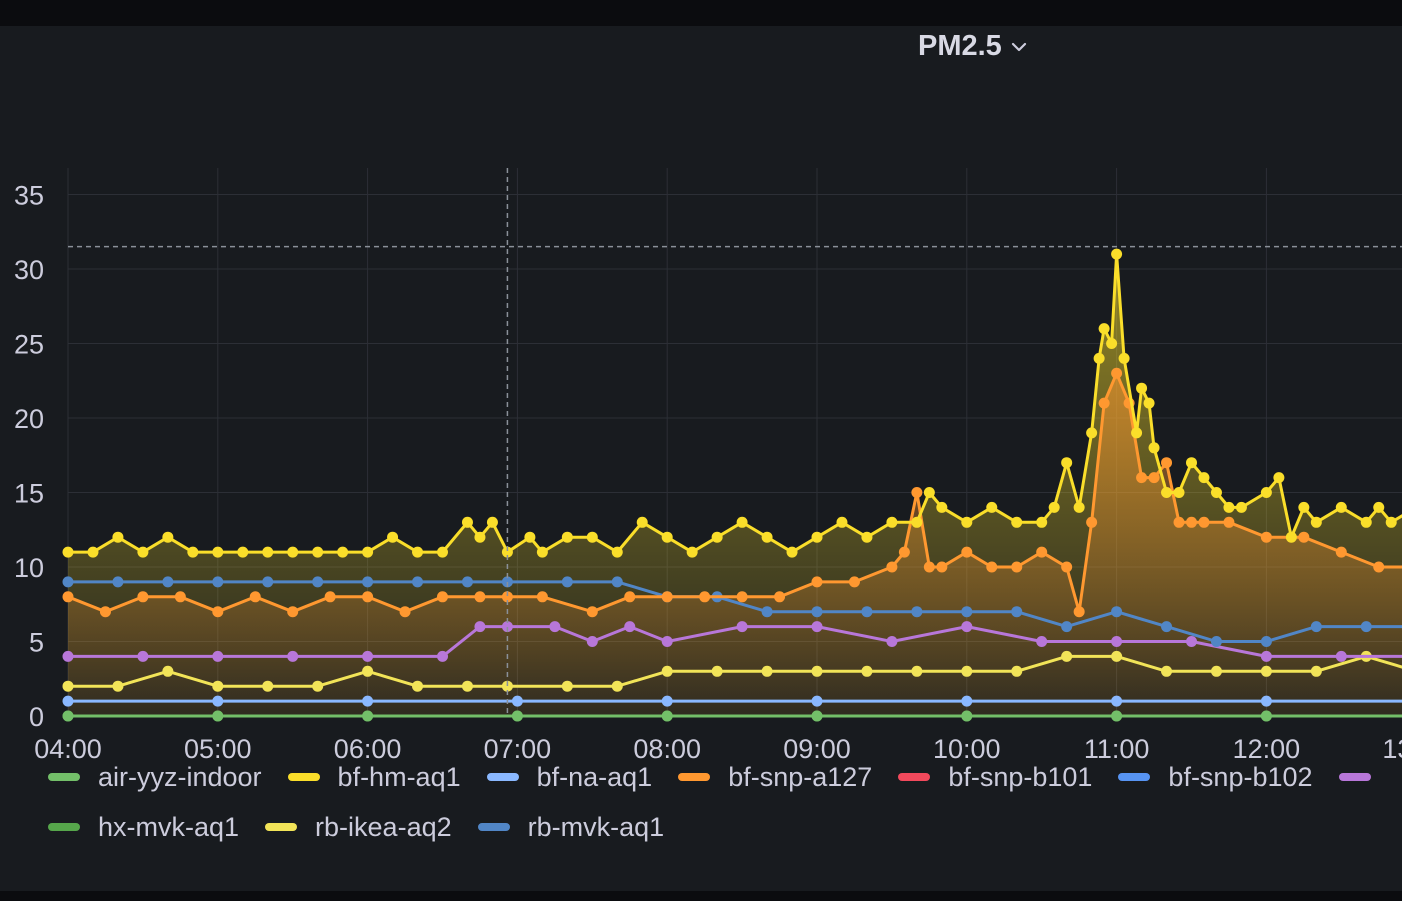 This screenshot has height=901, width=1402. Describe the element at coordinates (143, 827) in the screenshot. I see `legend-item-hx-mvk-aq1: hx-mvk-aq1` at that location.